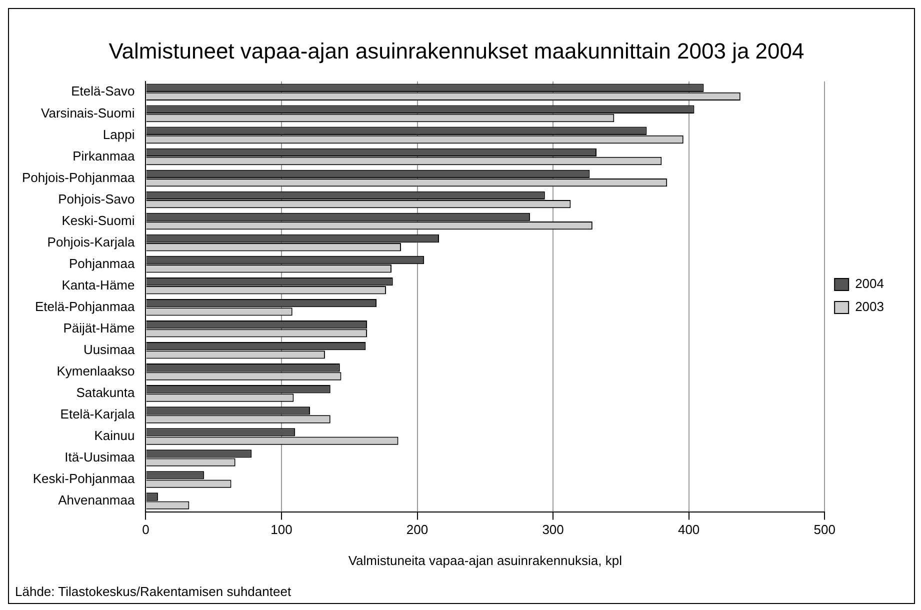 Image resolution: width=921 pixels, height=610 pixels. What do you see at coordinates (98, 414) in the screenshot?
I see `y-tick-label: Etelä-Karjala` at bounding box center [98, 414].